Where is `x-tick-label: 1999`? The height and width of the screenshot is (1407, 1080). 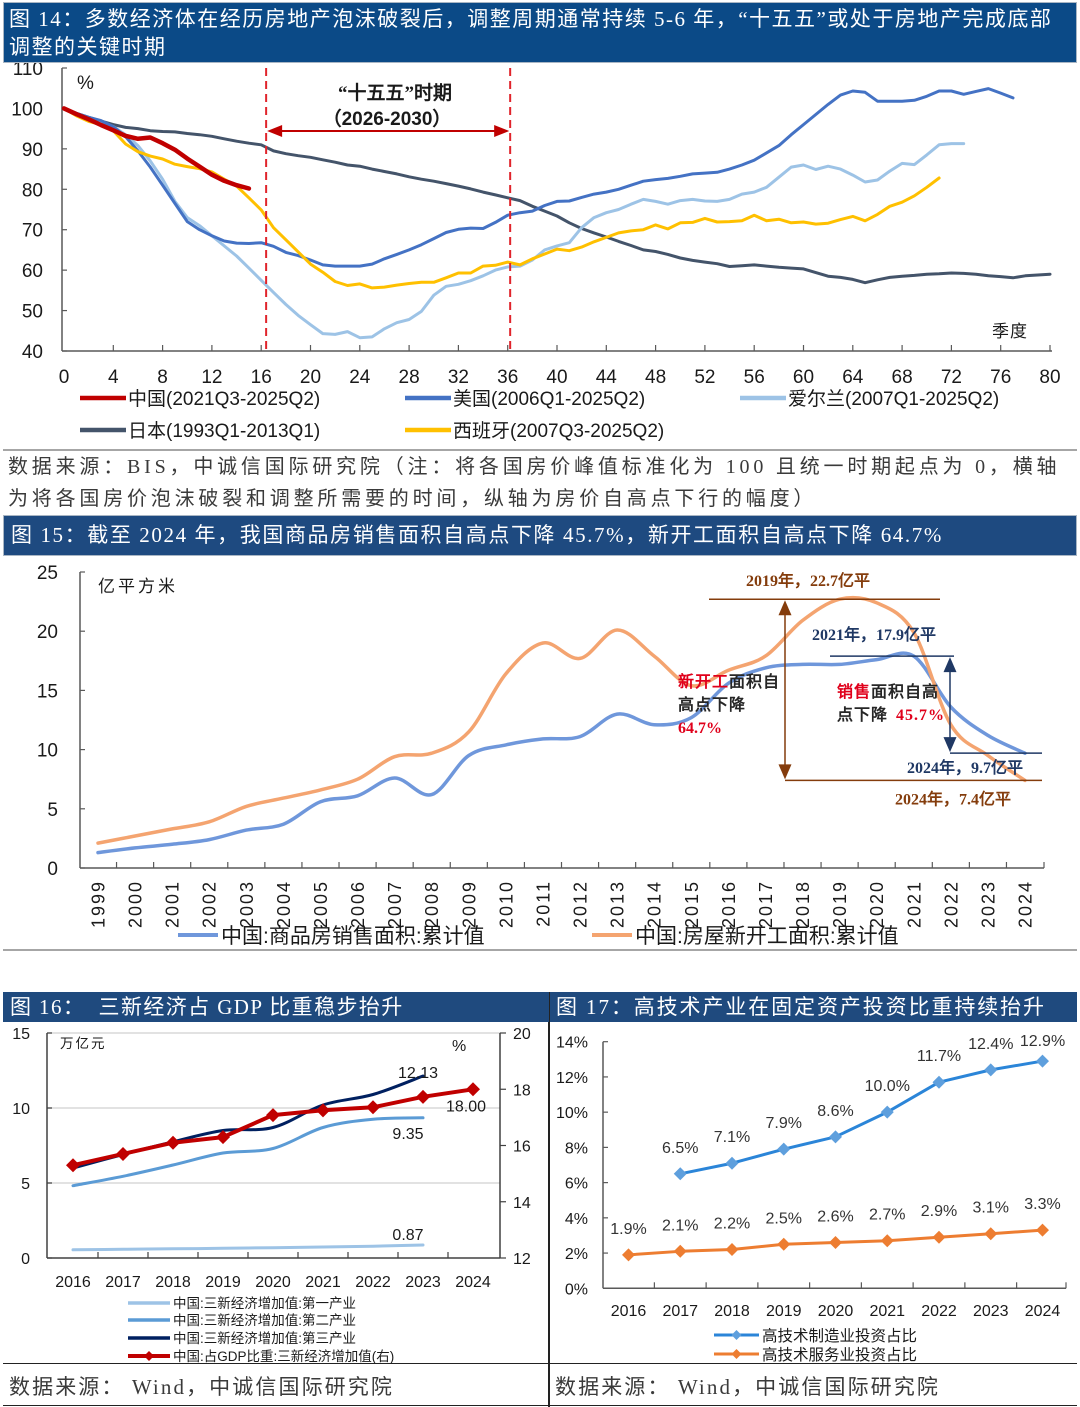 x-tick-label: 1999 is located at coordinates (99, 904).